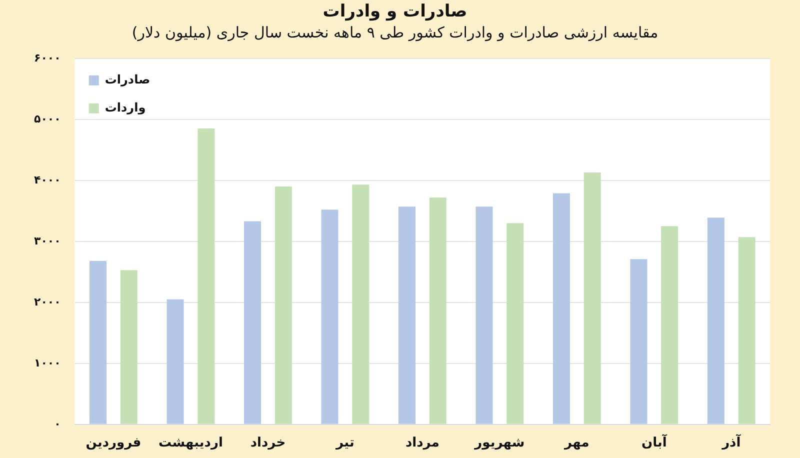 This screenshot has height=458, width=800. I want to click on y-tick-label: ۳۰۰۰, so click(47, 241).